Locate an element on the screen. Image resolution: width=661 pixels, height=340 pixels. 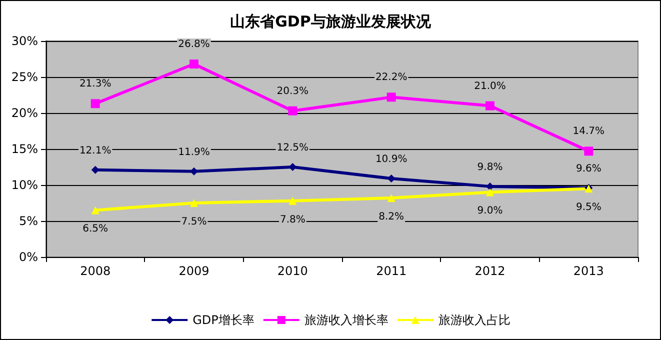
data-label: 12.1% is located at coordinates (95, 150).